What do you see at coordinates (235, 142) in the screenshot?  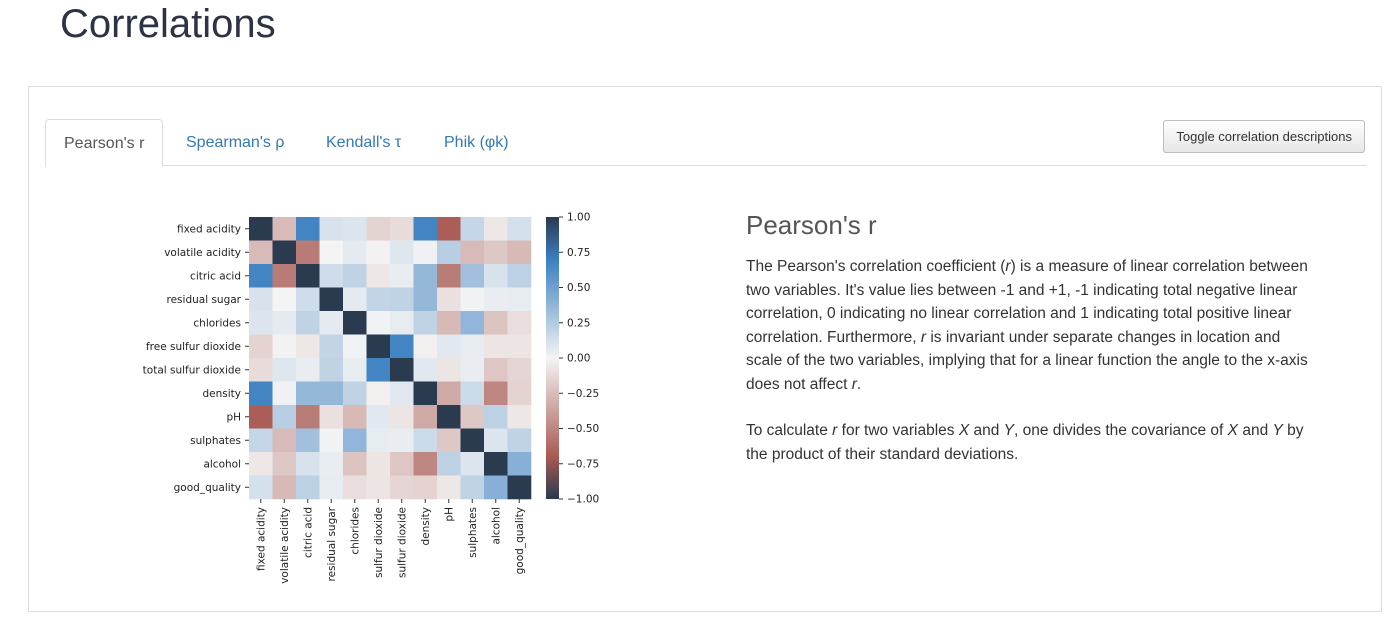 I see `tab-spearman: Spearman's ρ` at bounding box center [235, 142].